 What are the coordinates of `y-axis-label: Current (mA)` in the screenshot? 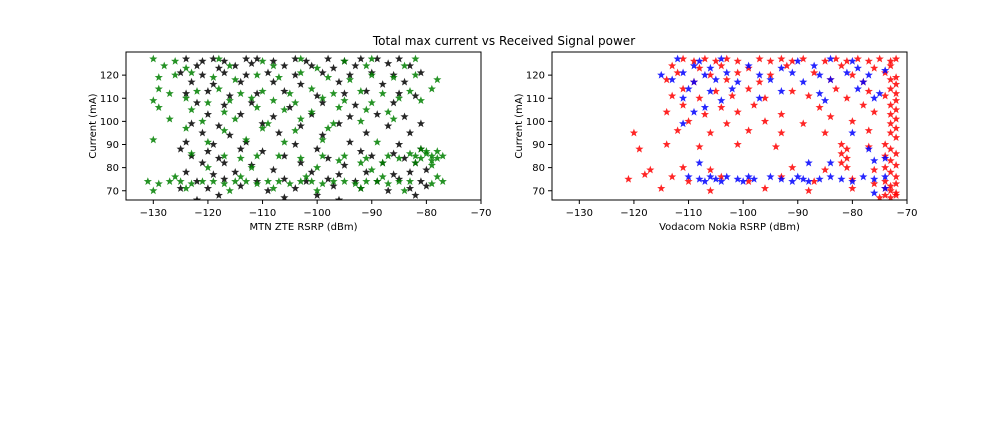 It's located at (93, 125).